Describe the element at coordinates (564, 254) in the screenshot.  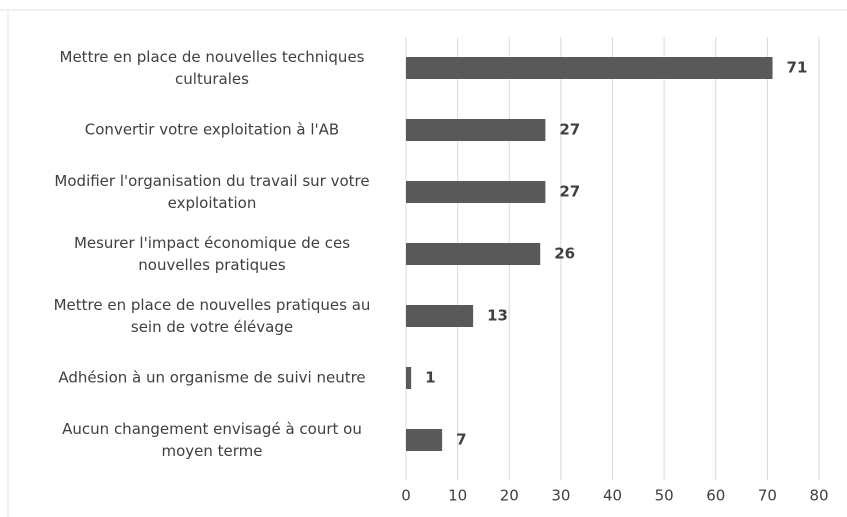
I see `value-label: 26` at that location.